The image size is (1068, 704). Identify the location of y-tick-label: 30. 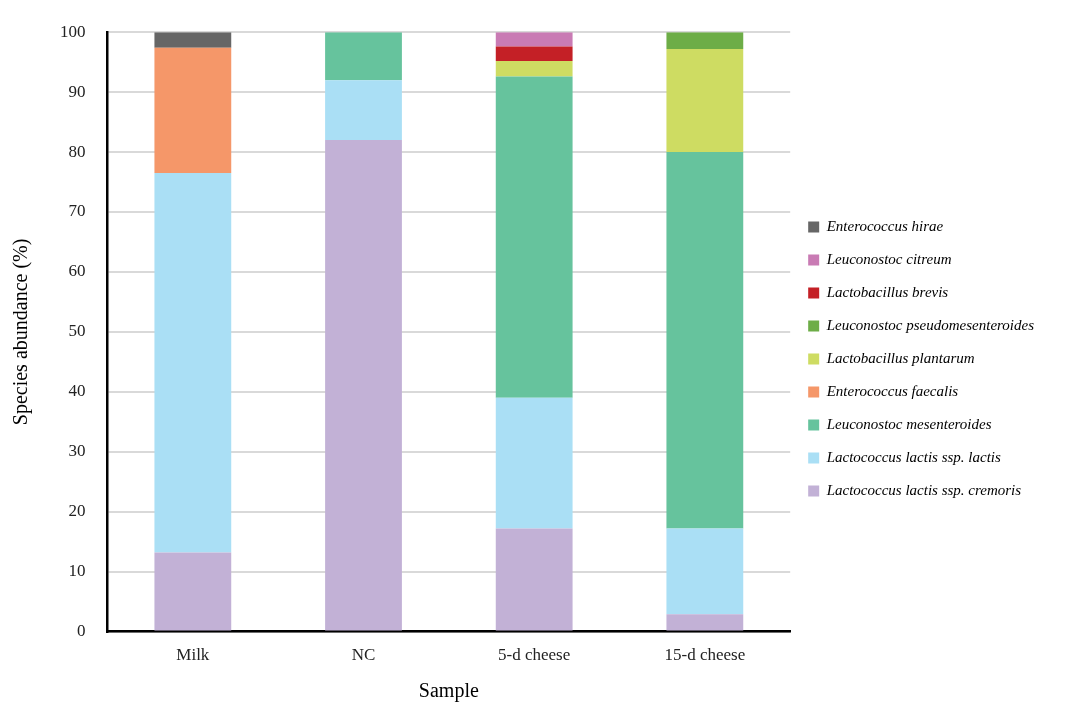
(77, 451).